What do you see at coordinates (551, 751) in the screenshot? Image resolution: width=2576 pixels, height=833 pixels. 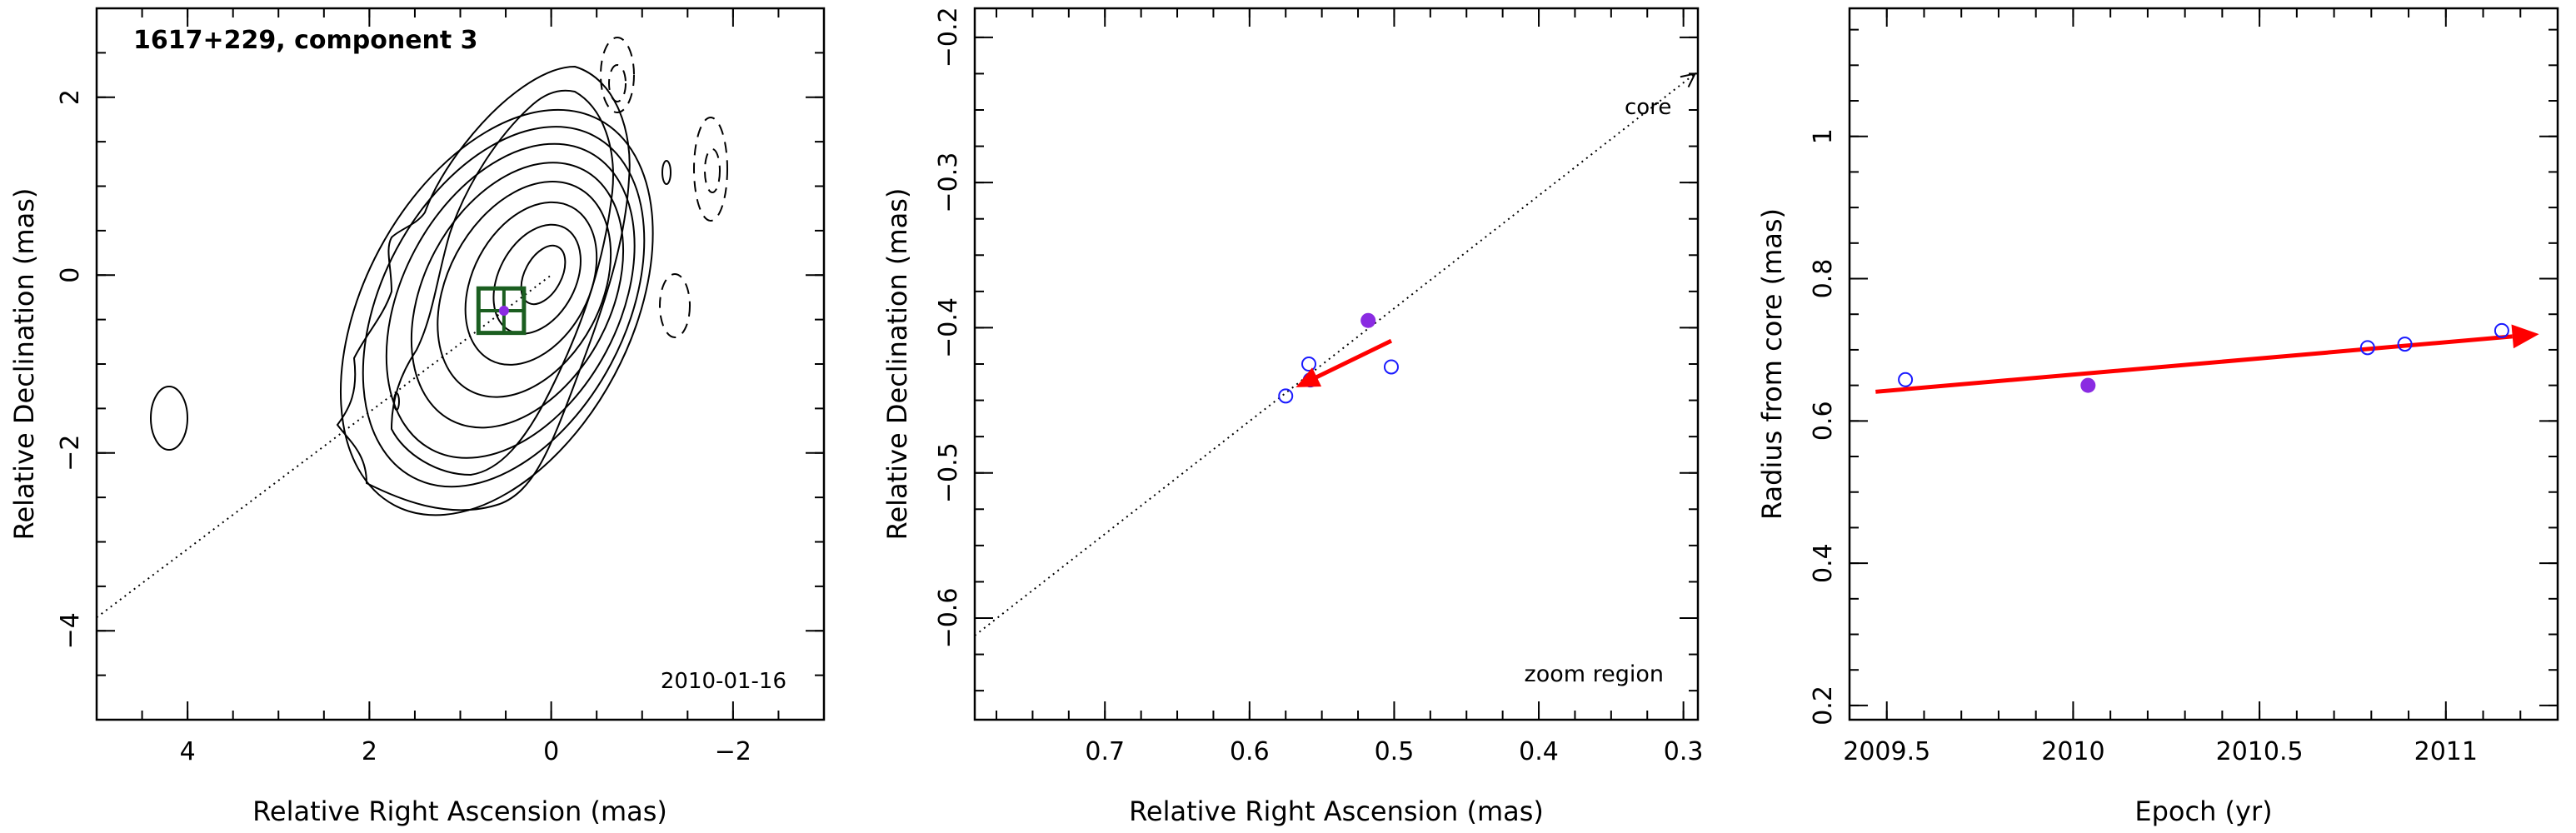 I see `x-tick-label: 0` at bounding box center [551, 751].